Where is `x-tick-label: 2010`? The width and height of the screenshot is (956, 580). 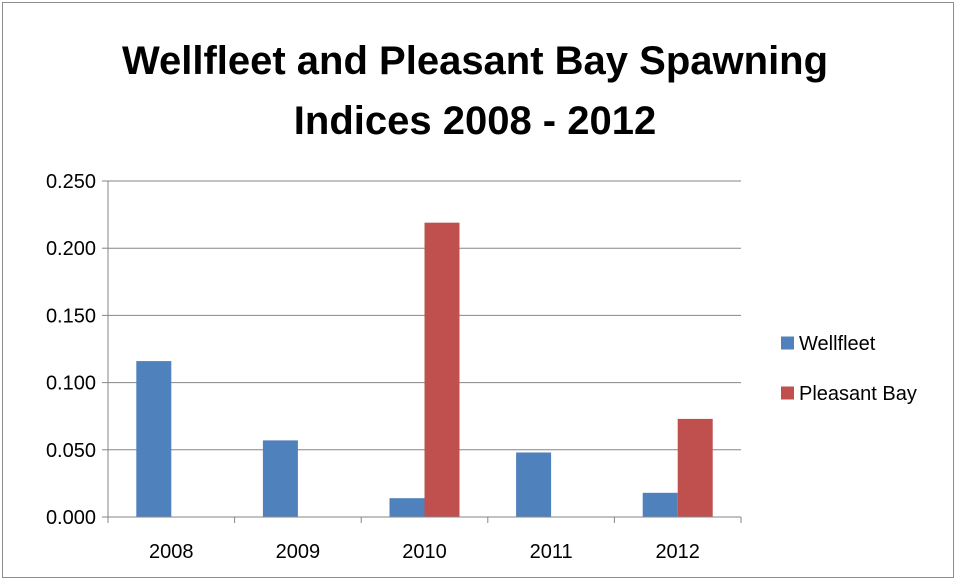 x-tick-label: 2010 is located at coordinates (424, 552).